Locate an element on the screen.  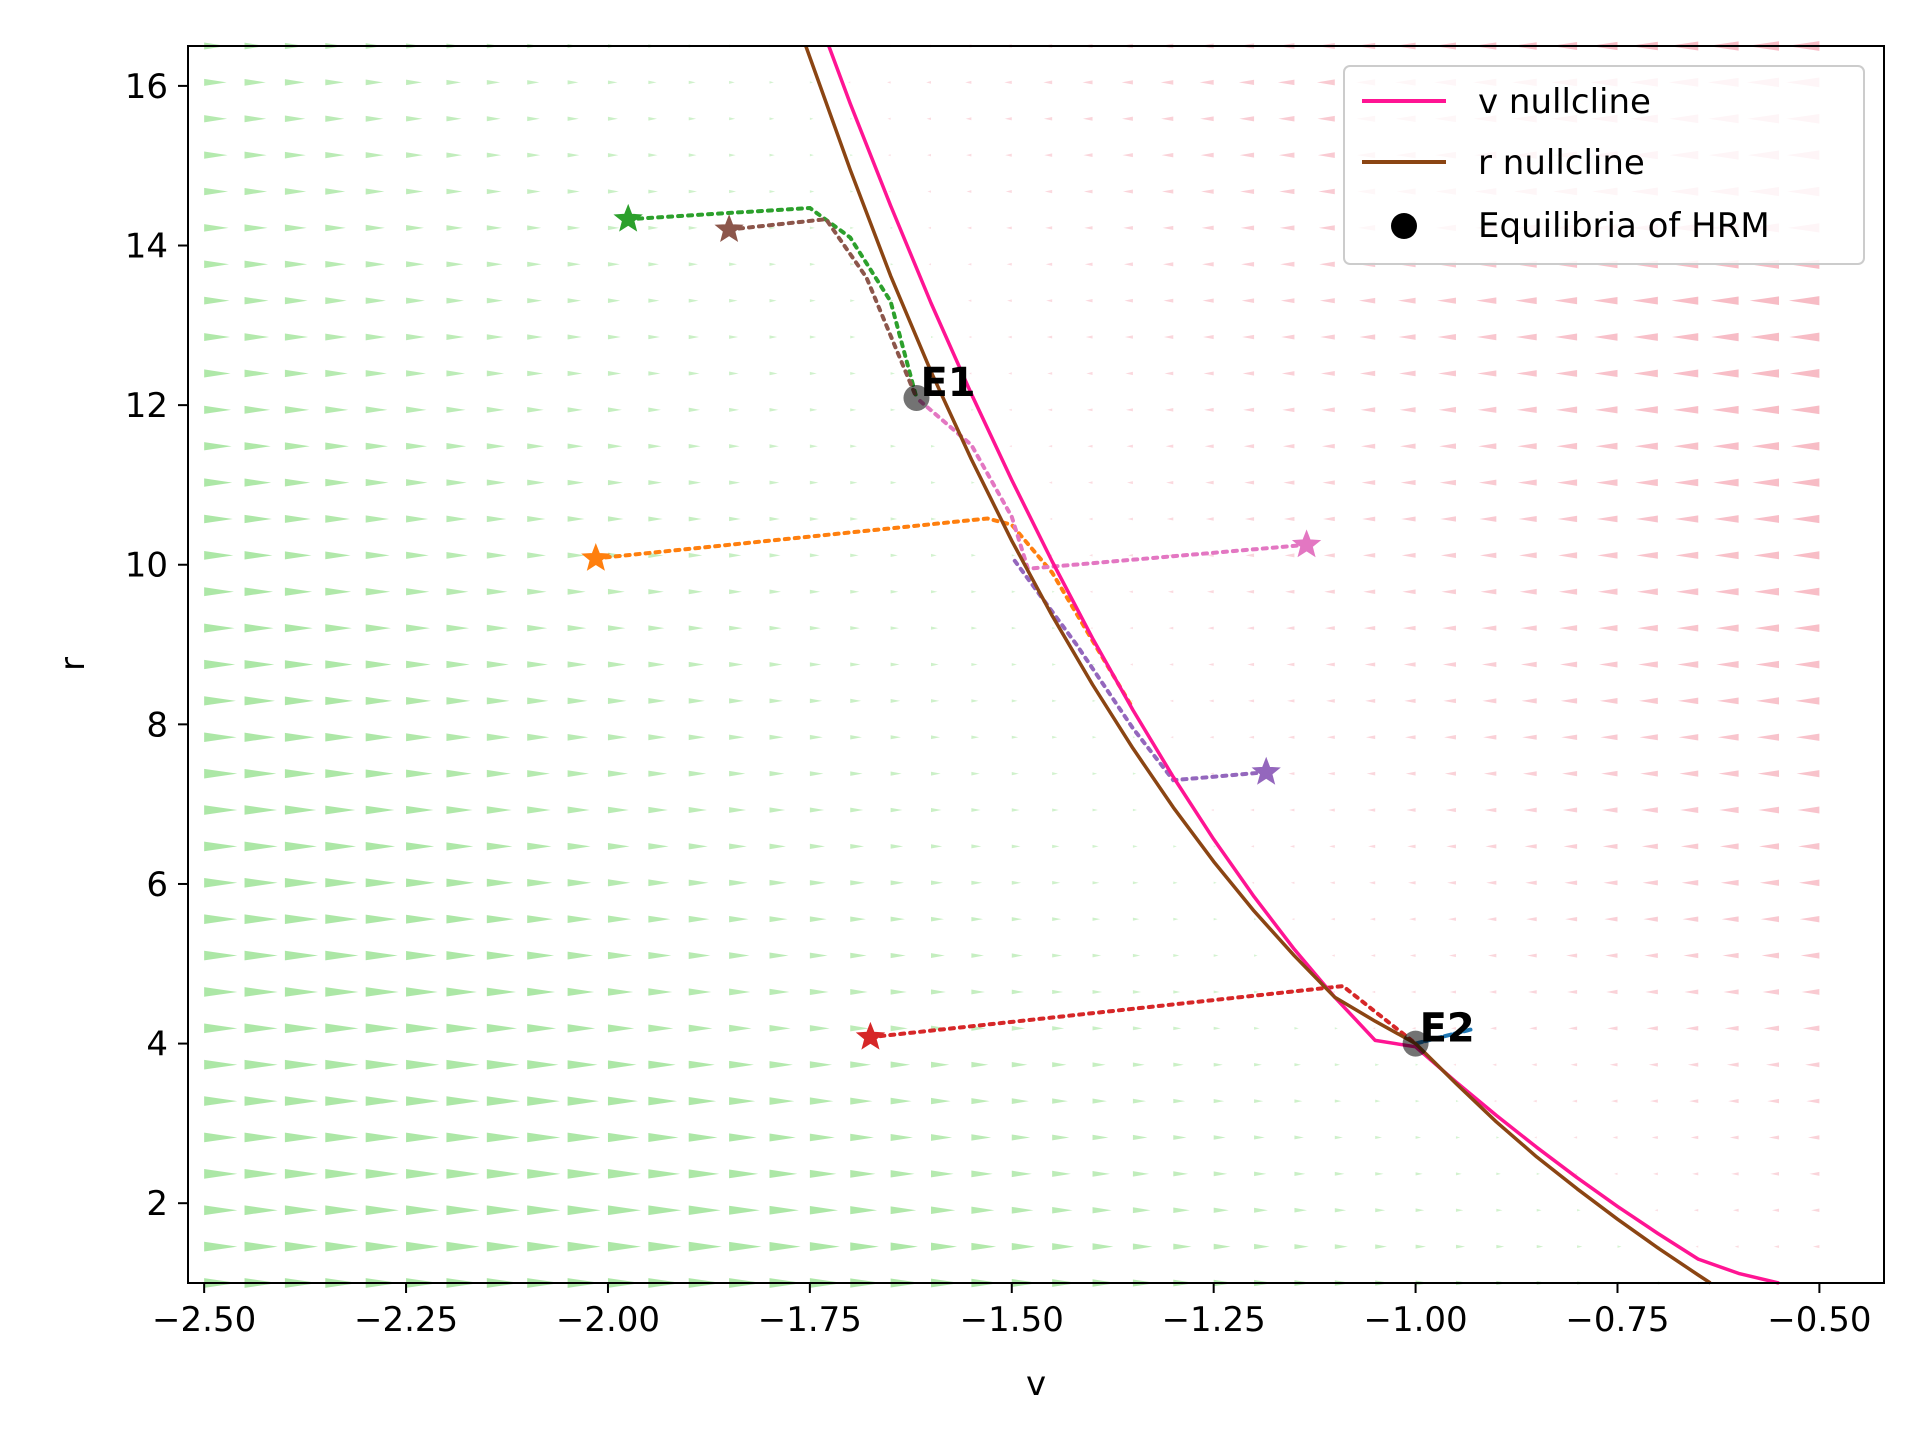
y-axis-ticks: 2 4 6 8 10 12 14 16 is located at coordinates (156, 645).